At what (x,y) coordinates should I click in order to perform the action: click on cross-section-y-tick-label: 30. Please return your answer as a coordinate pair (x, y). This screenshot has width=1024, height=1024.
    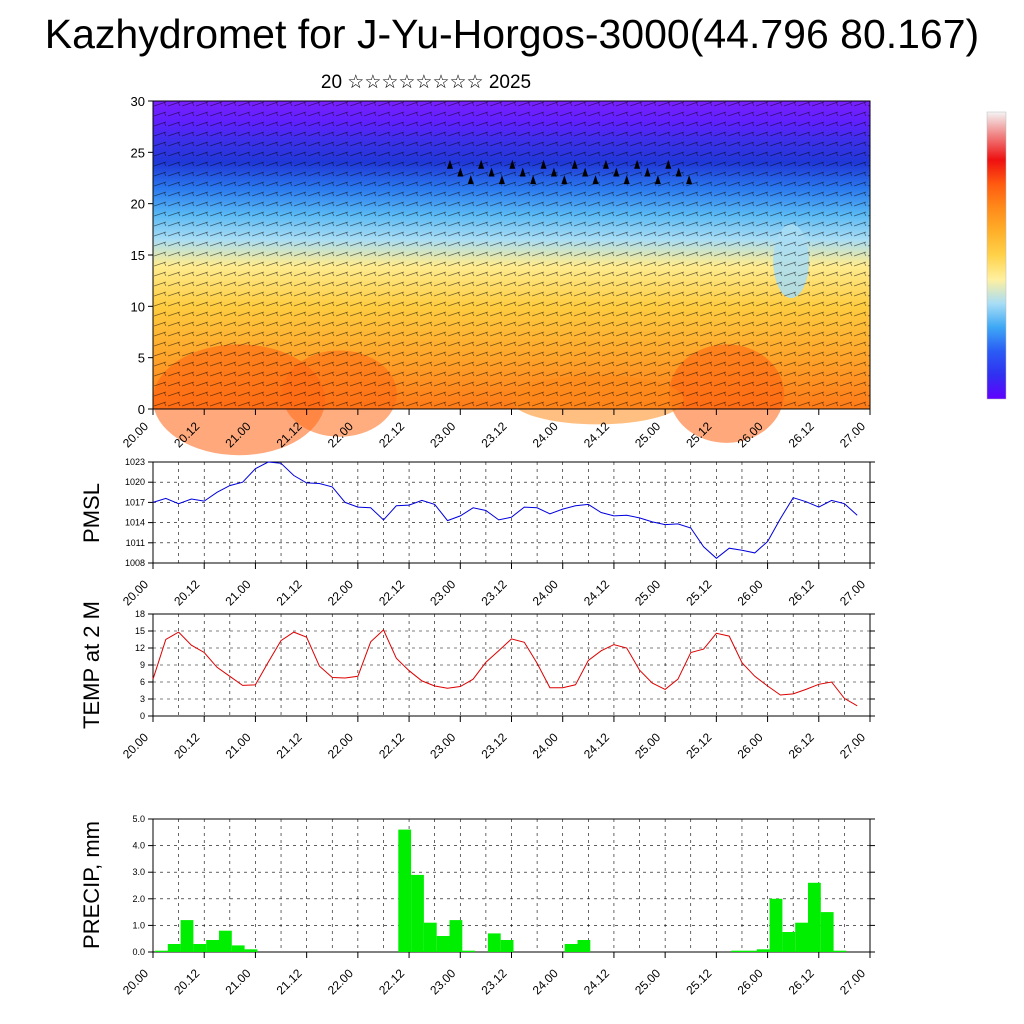
    Looking at the image, I should click on (138, 101).